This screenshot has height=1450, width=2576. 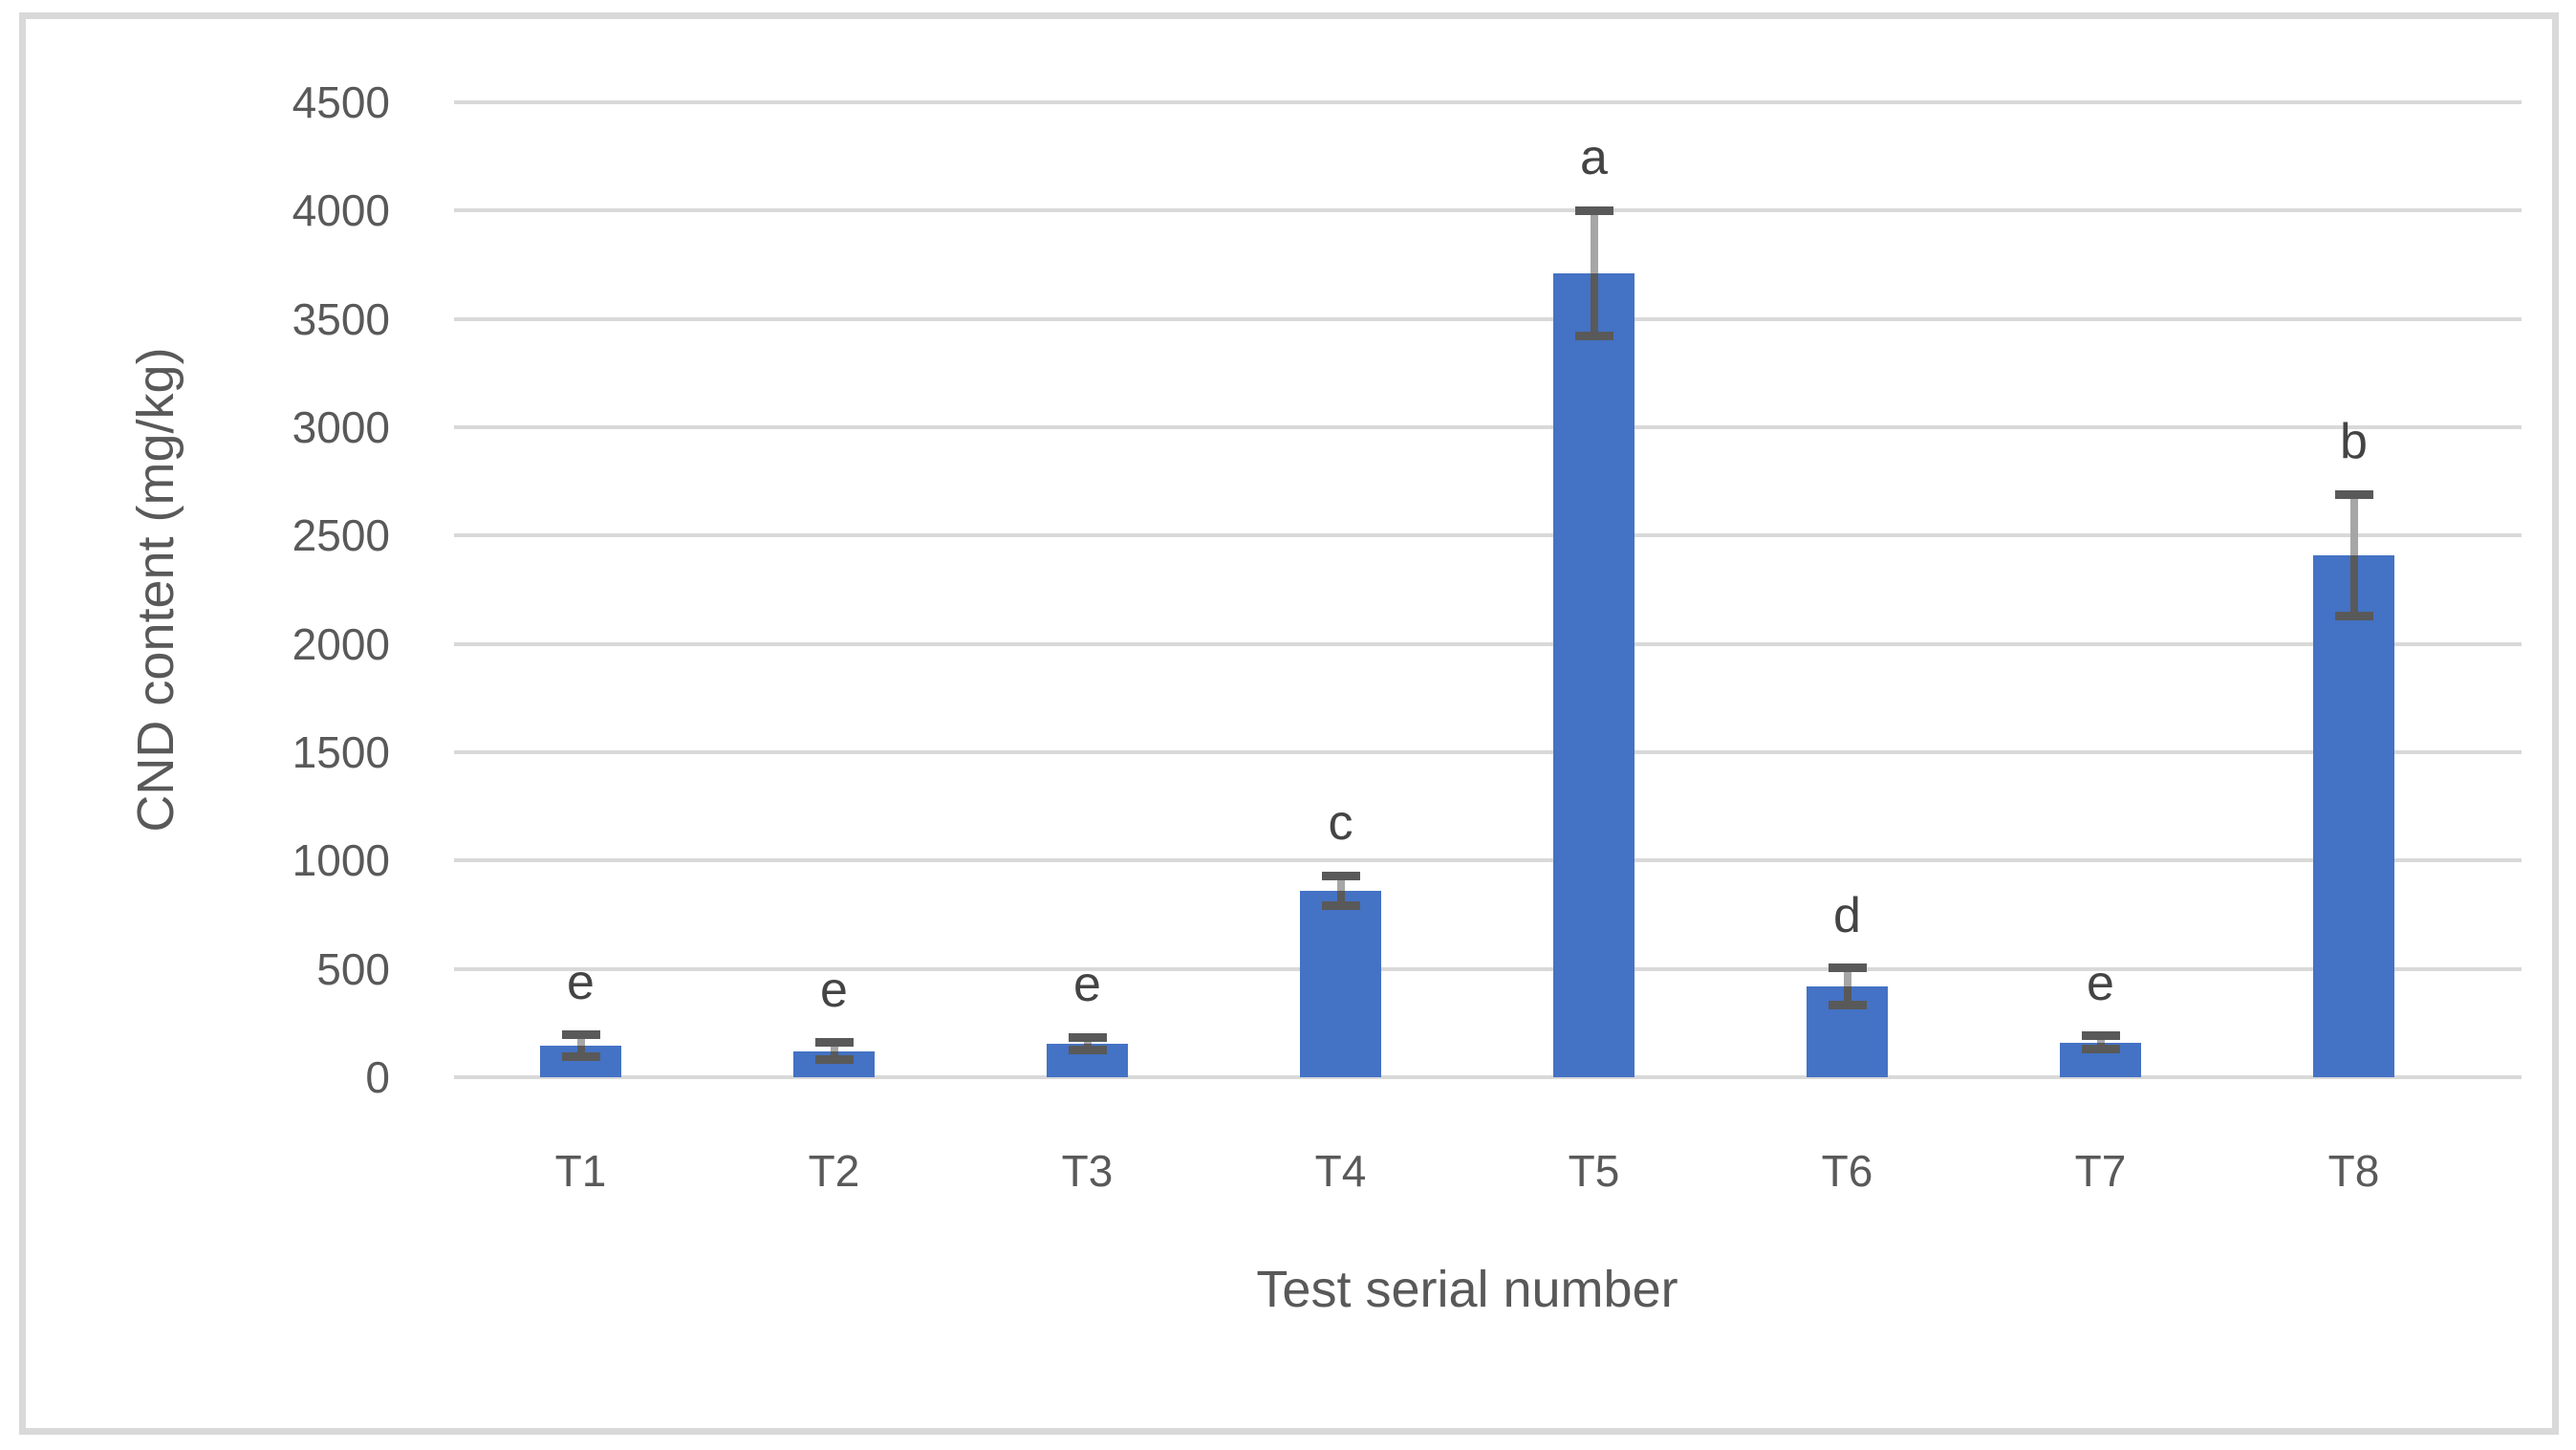 I want to click on sig-letter-T7: e, so click(x=2100, y=983).